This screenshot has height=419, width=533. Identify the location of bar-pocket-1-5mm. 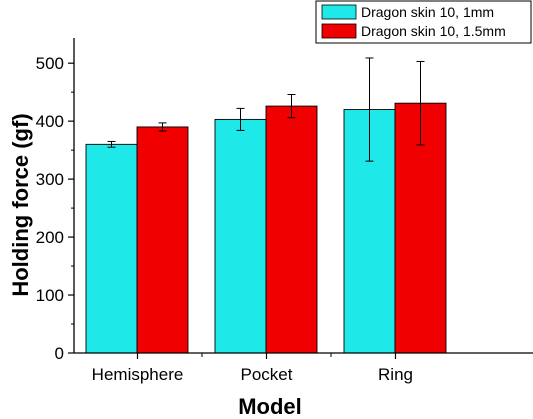
(291, 229).